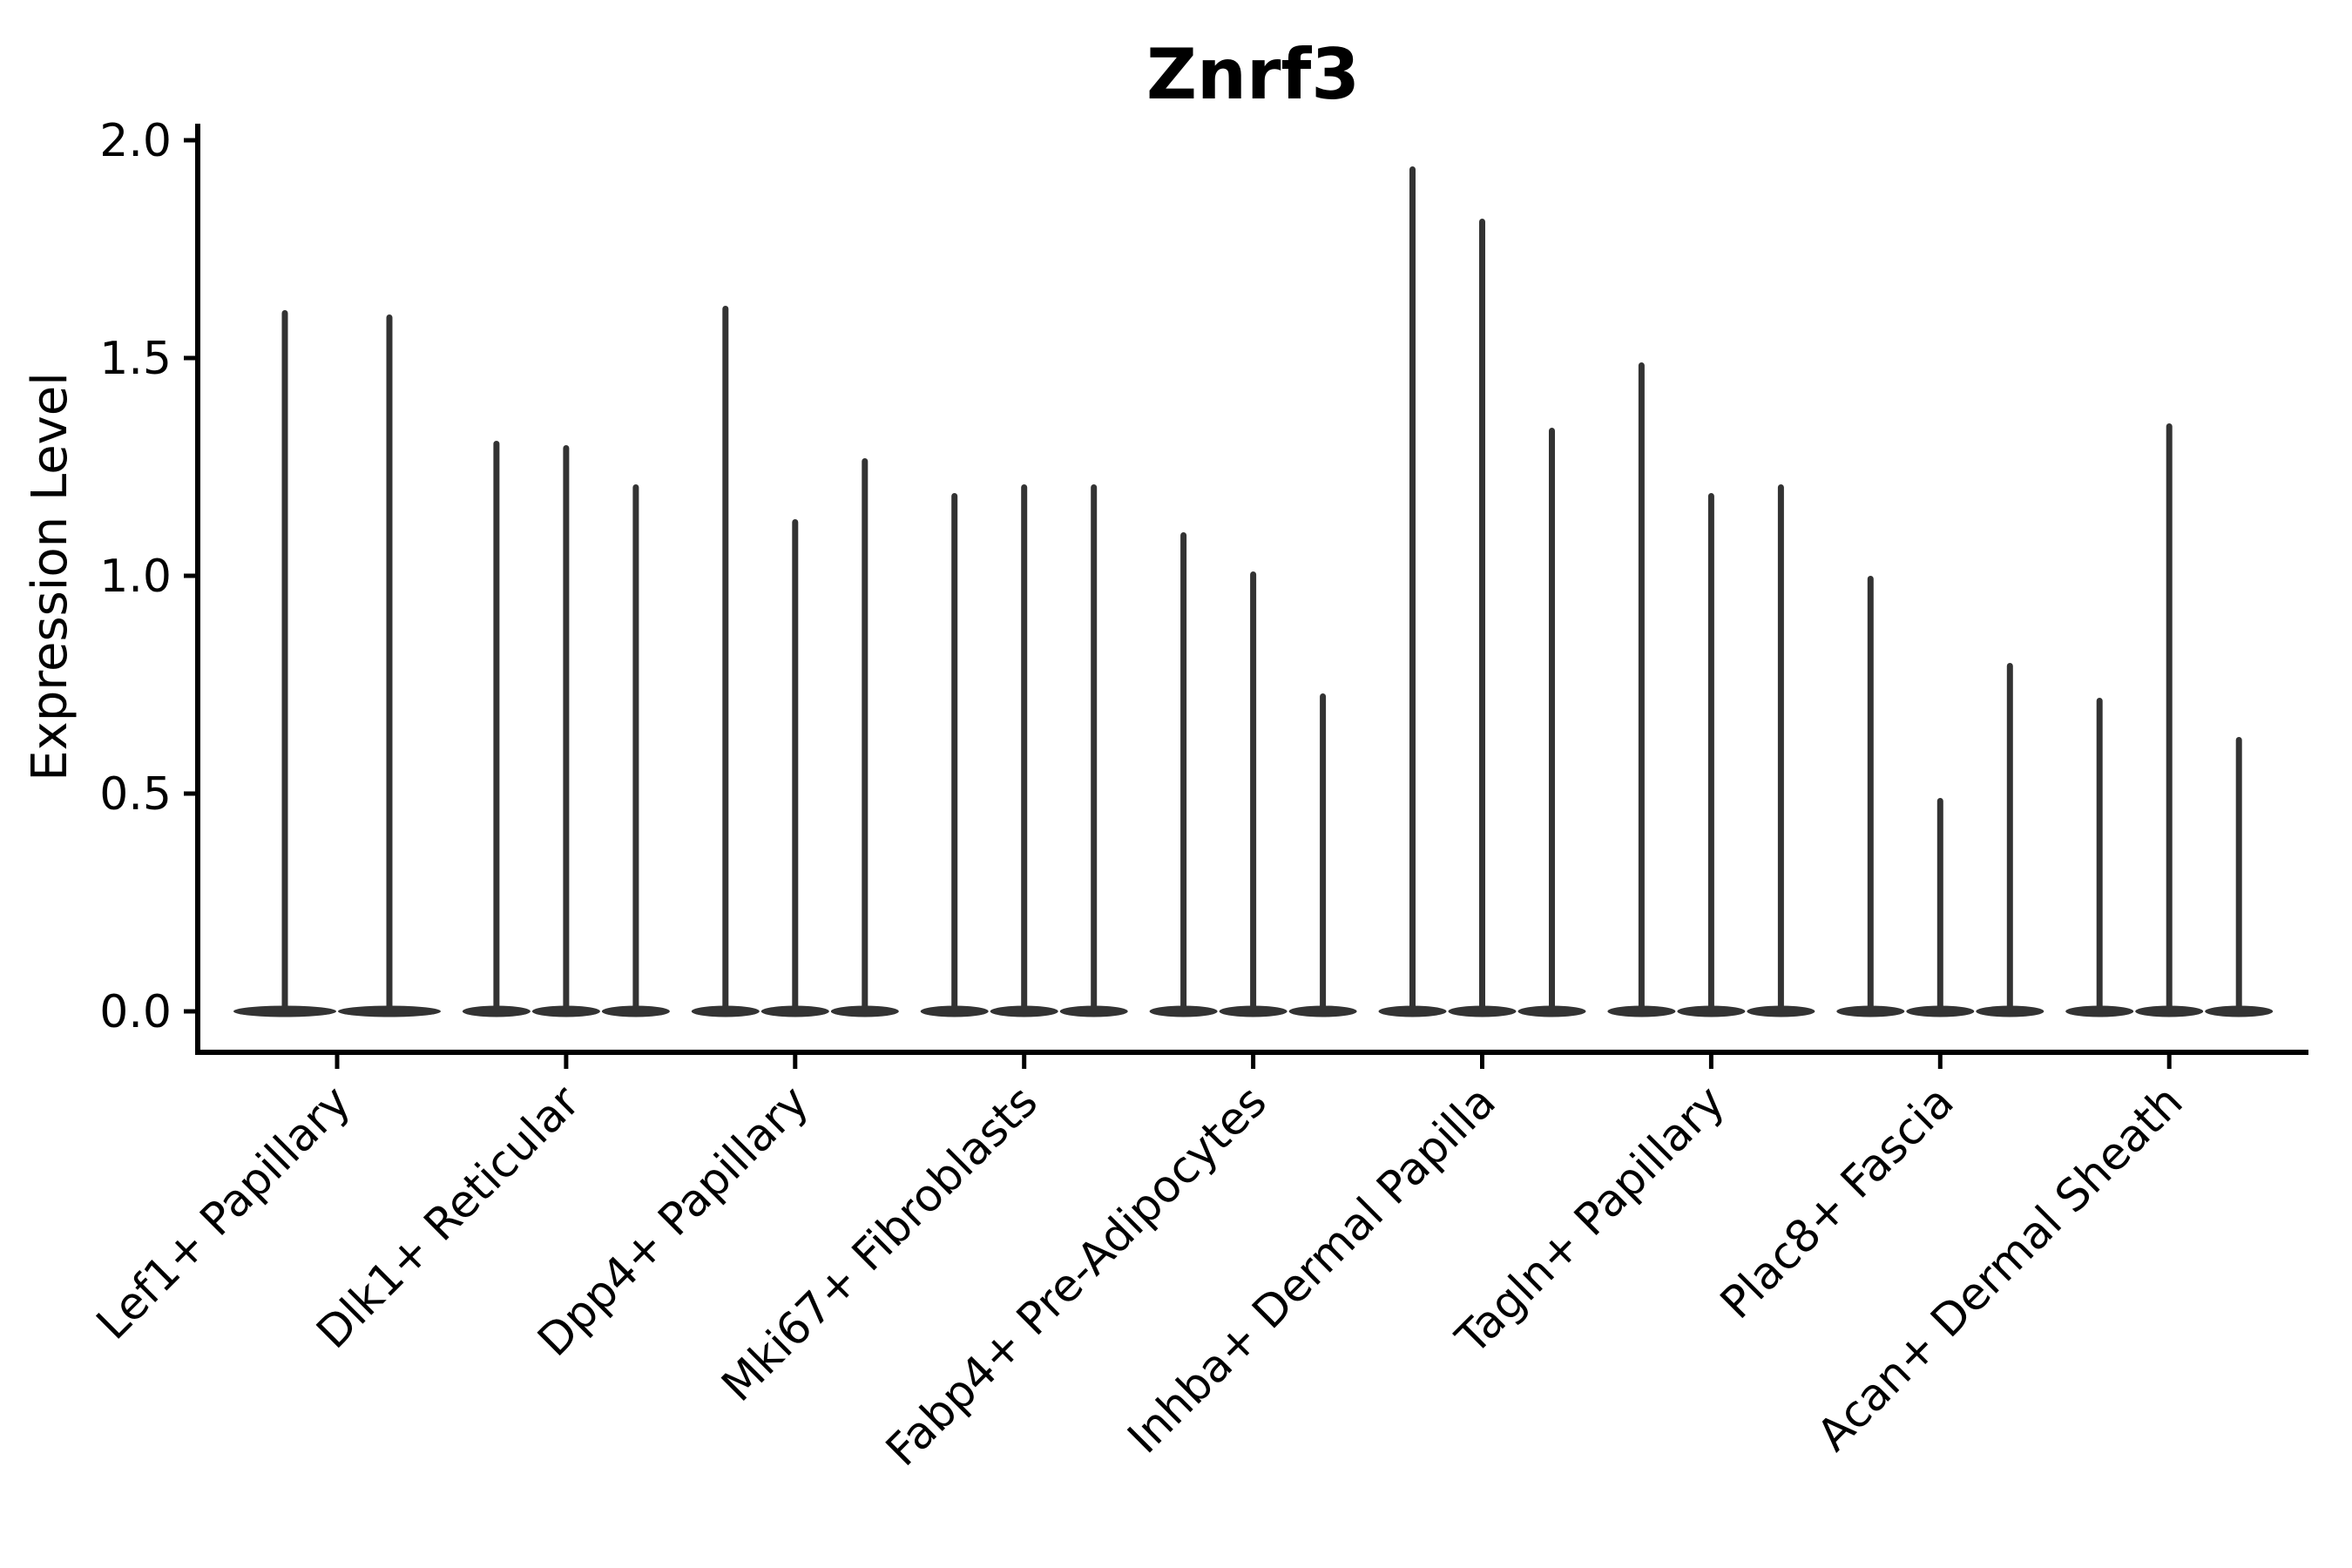 This screenshot has height=1568, width=2352. I want to click on y-tick-label: 1.5, so click(135, 359).